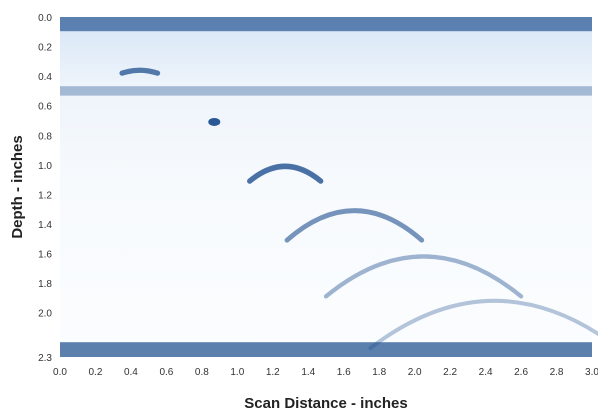 The image size is (598, 415). Describe the element at coordinates (45, 188) in the screenshot. I see `y-axis-ticks: 0.0 0.2 0.4 0.6 0.8 1.0 1.2 1.4 1.6 1.8 2.0 2.3` at that location.